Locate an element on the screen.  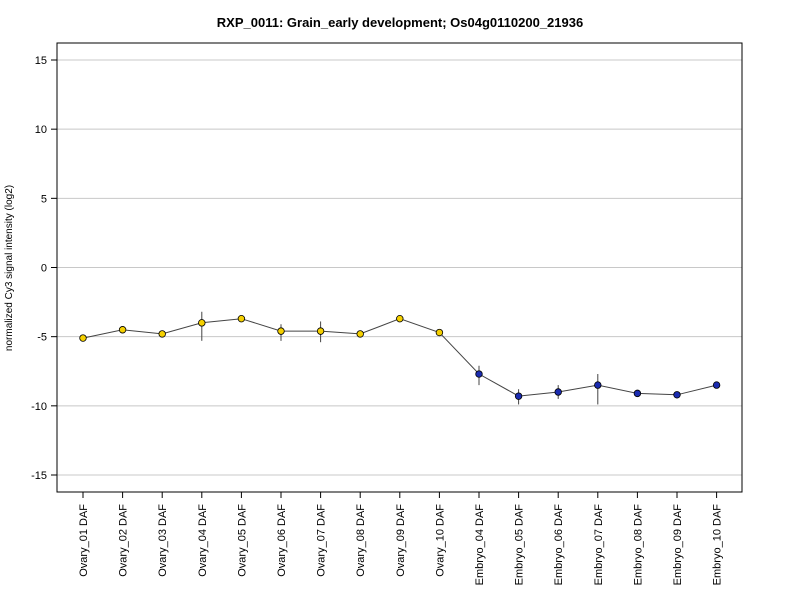
y-axis-ticks: -15 -10 -5 0 5 10 15 is located at coordinates (44, 268).